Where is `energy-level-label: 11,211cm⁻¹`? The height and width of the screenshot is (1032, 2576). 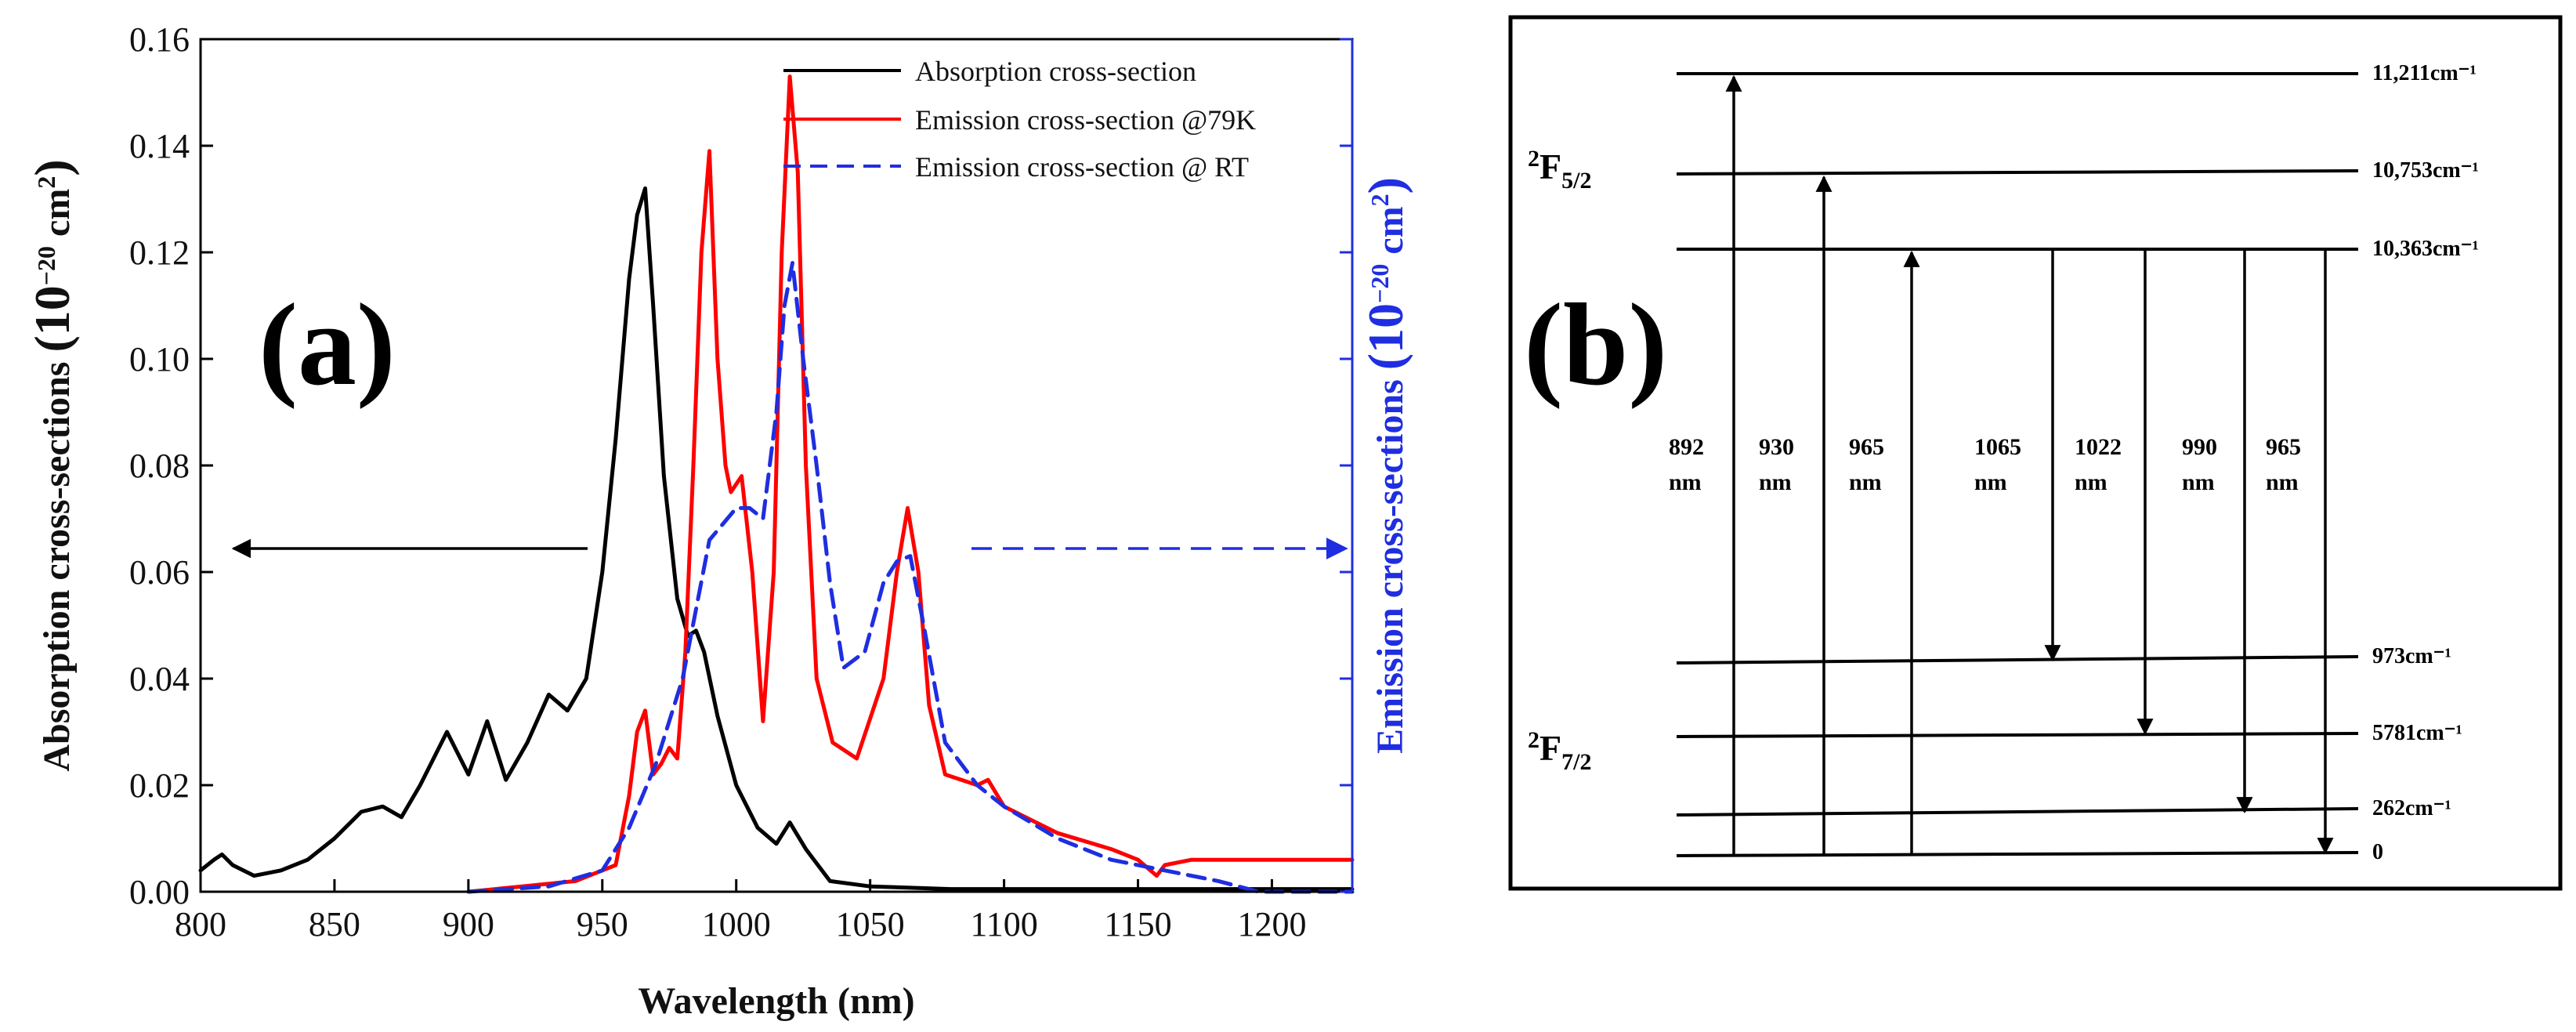 energy-level-label: 11,211cm⁻¹ is located at coordinates (2424, 73).